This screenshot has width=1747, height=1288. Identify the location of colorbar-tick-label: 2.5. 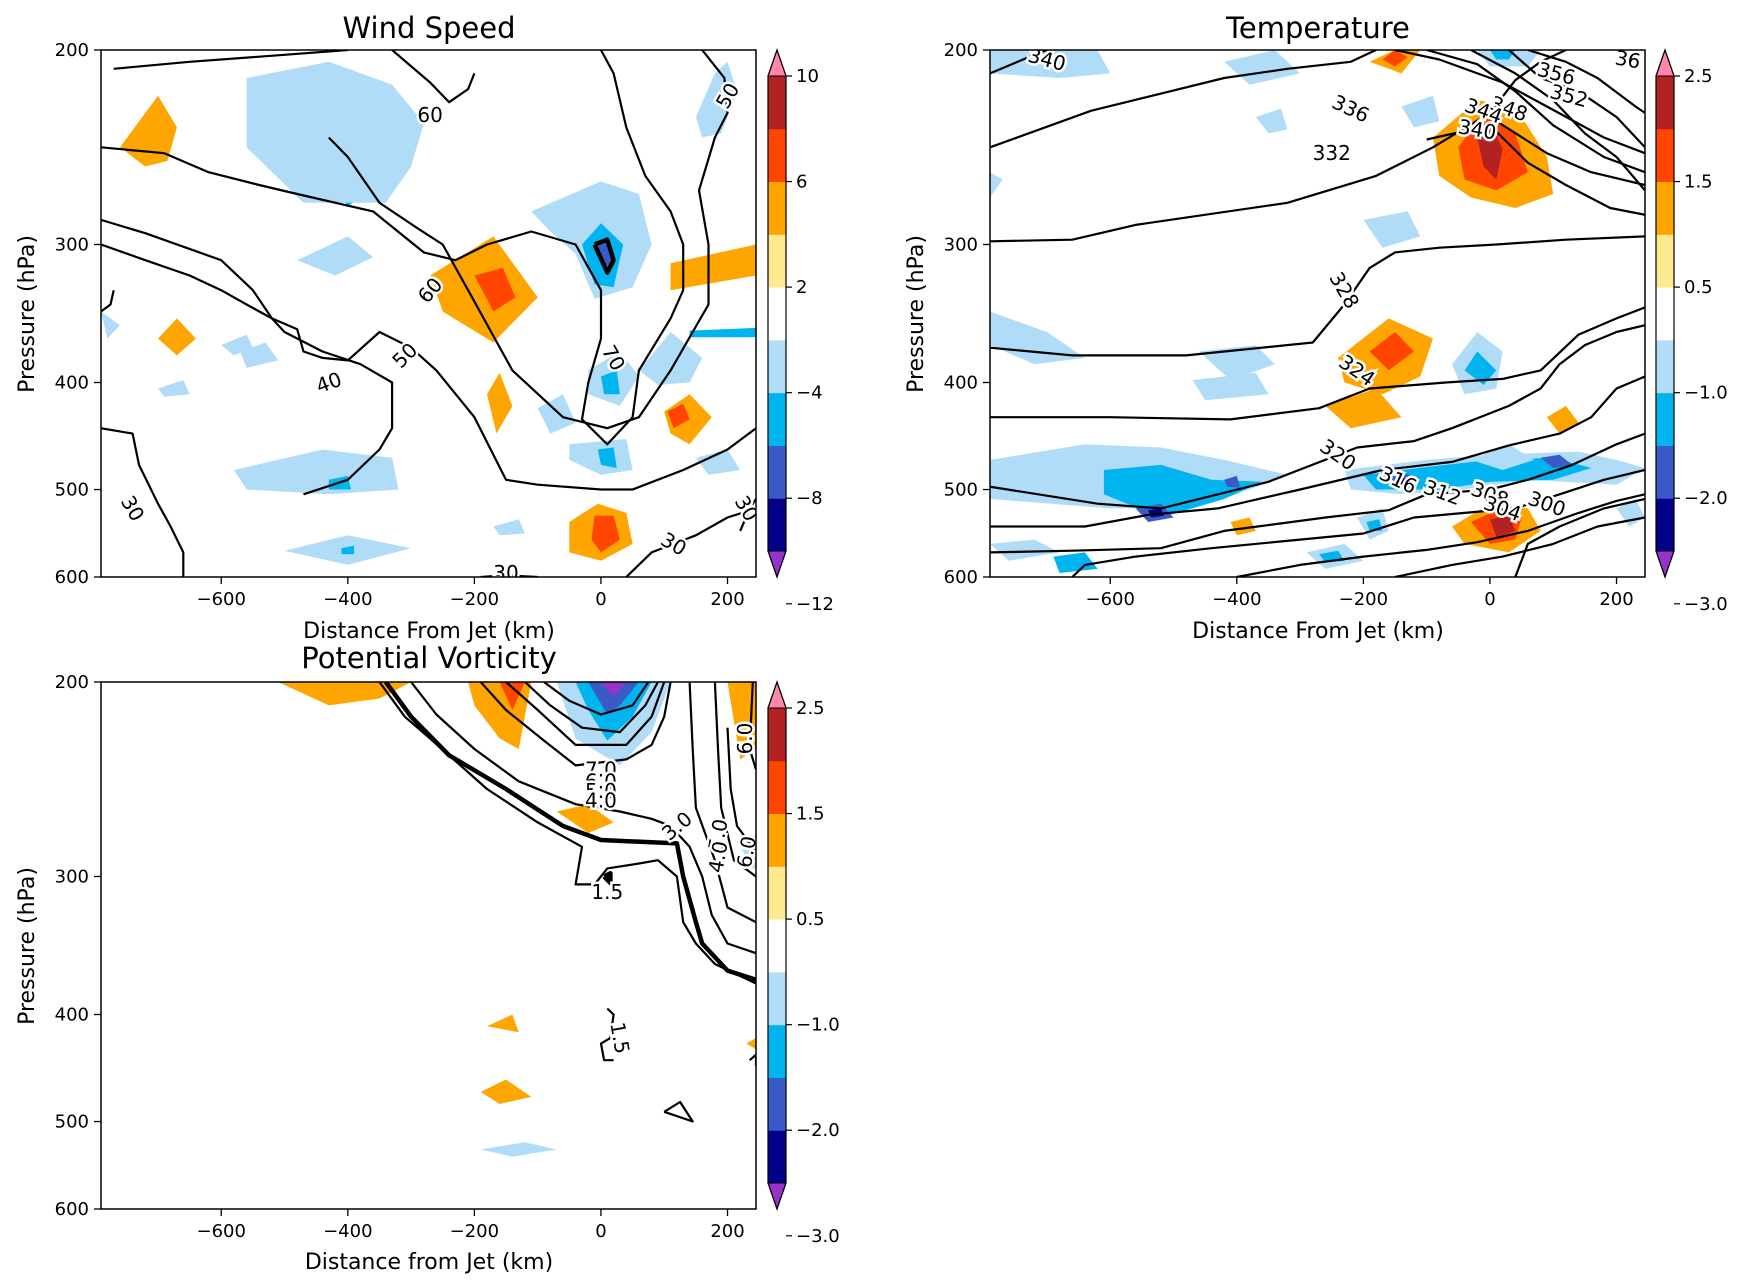
(1698, 76).